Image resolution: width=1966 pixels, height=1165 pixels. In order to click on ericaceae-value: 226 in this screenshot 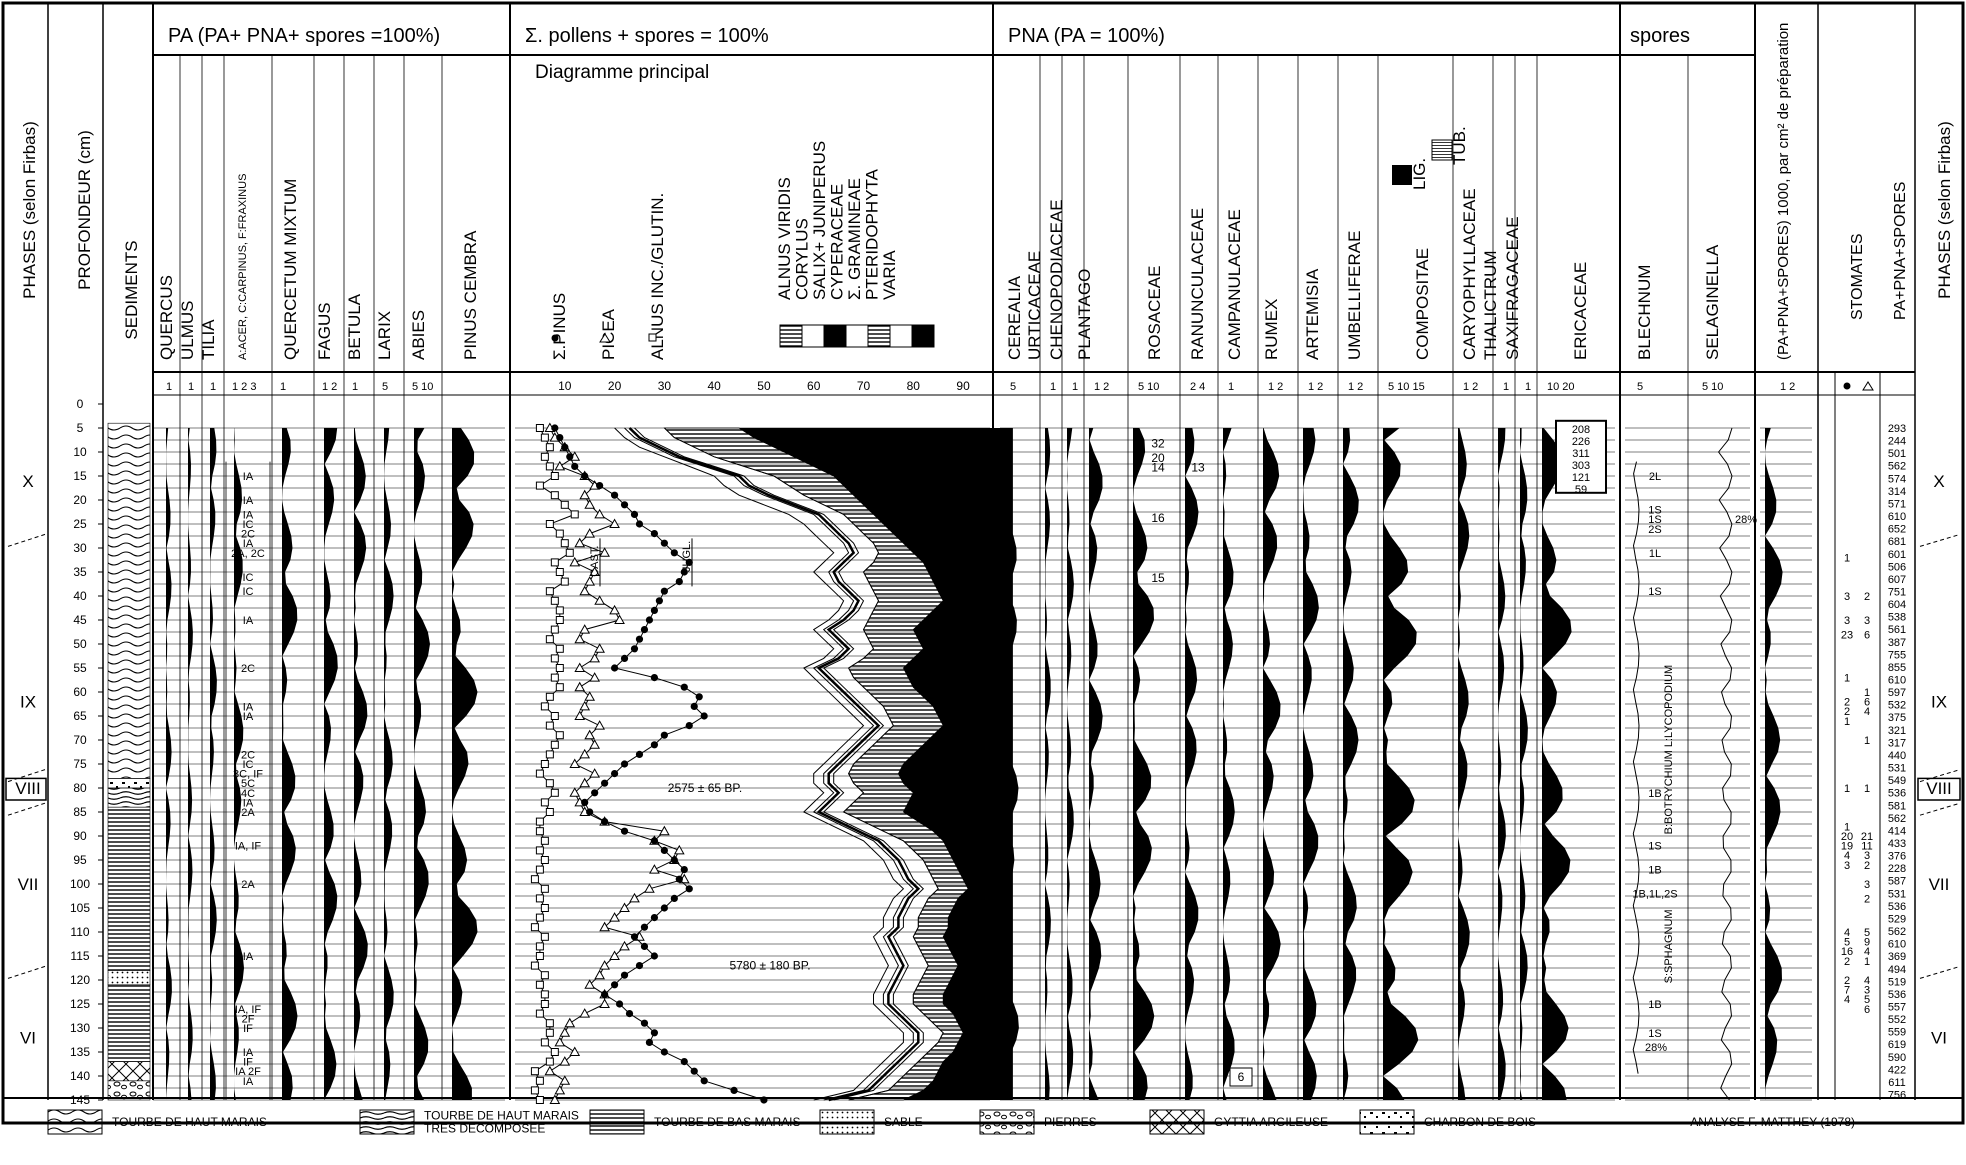, I will do `click(1581, 442)`.